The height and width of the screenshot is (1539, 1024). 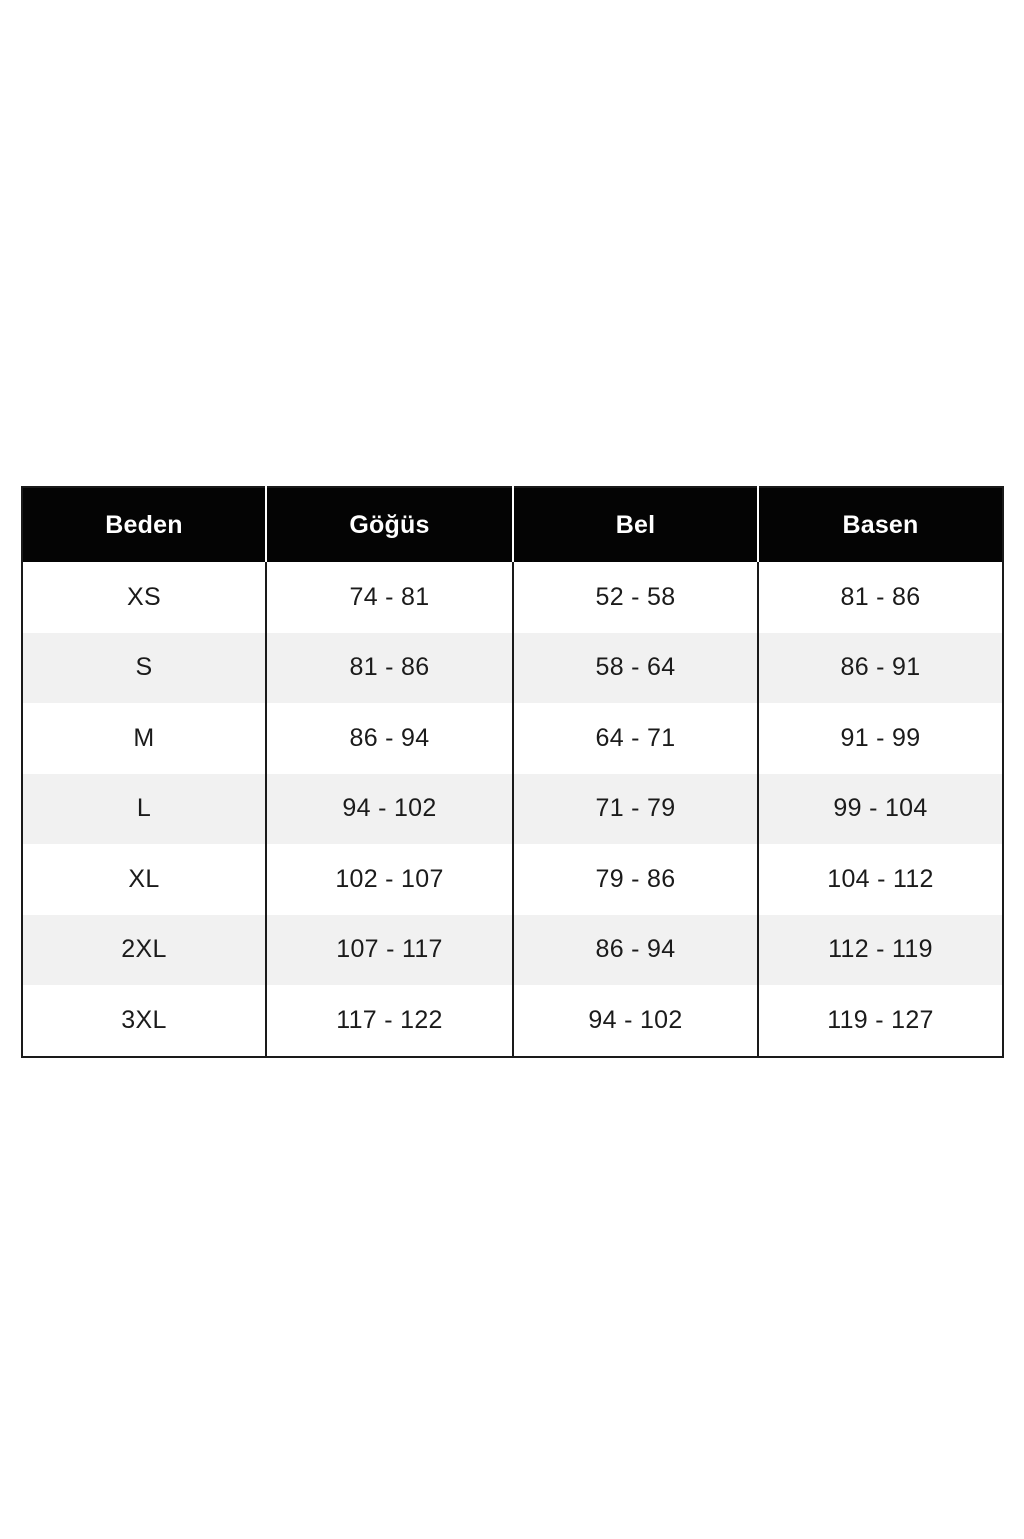 I want to click on cell-gogus: 81 - 86, so click(x=390, y=667).